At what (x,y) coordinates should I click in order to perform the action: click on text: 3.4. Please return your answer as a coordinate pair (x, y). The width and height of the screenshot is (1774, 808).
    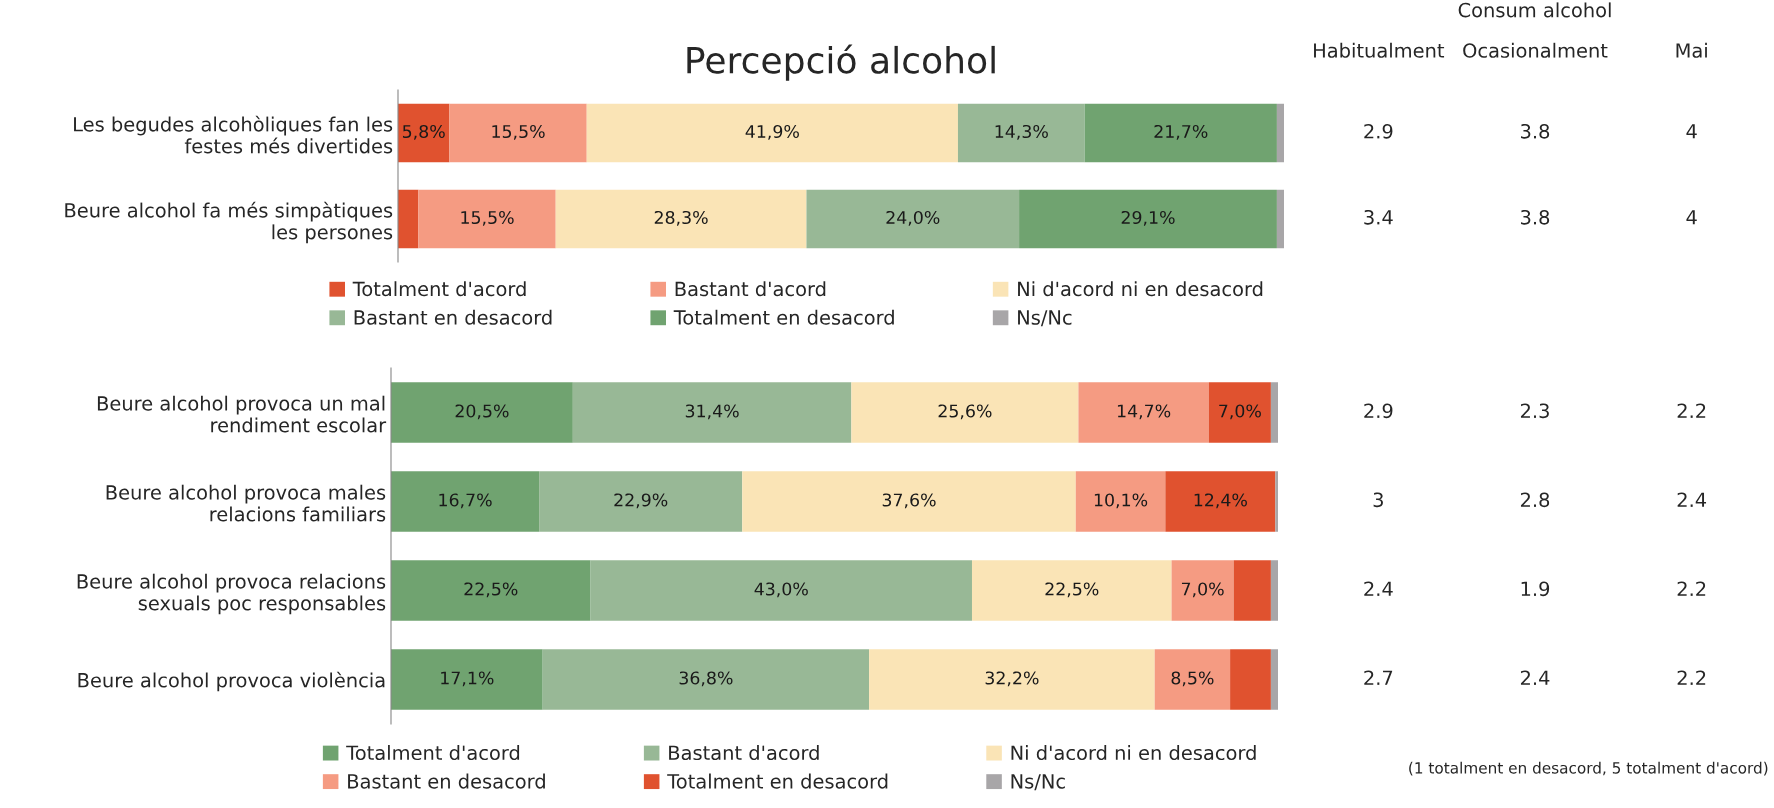
    Looking at the image, I should click on (1378, 217).